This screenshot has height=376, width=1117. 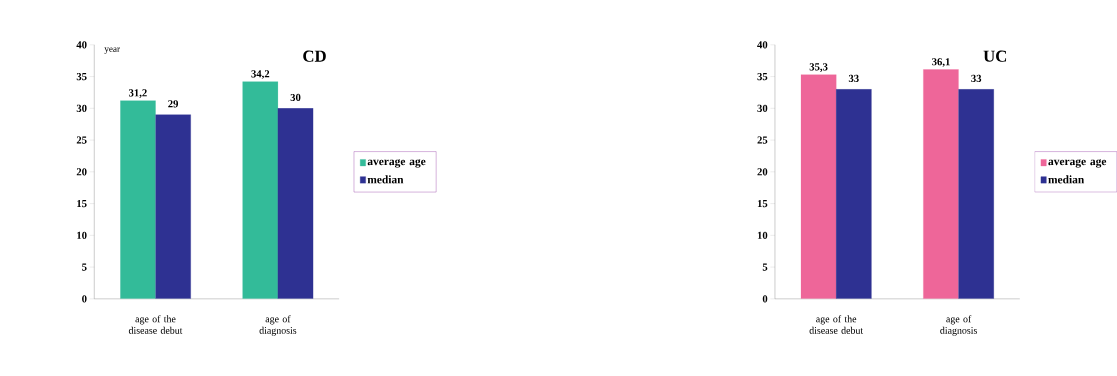 I want to click on data-label: 31,2, so click(x=137, y=94).